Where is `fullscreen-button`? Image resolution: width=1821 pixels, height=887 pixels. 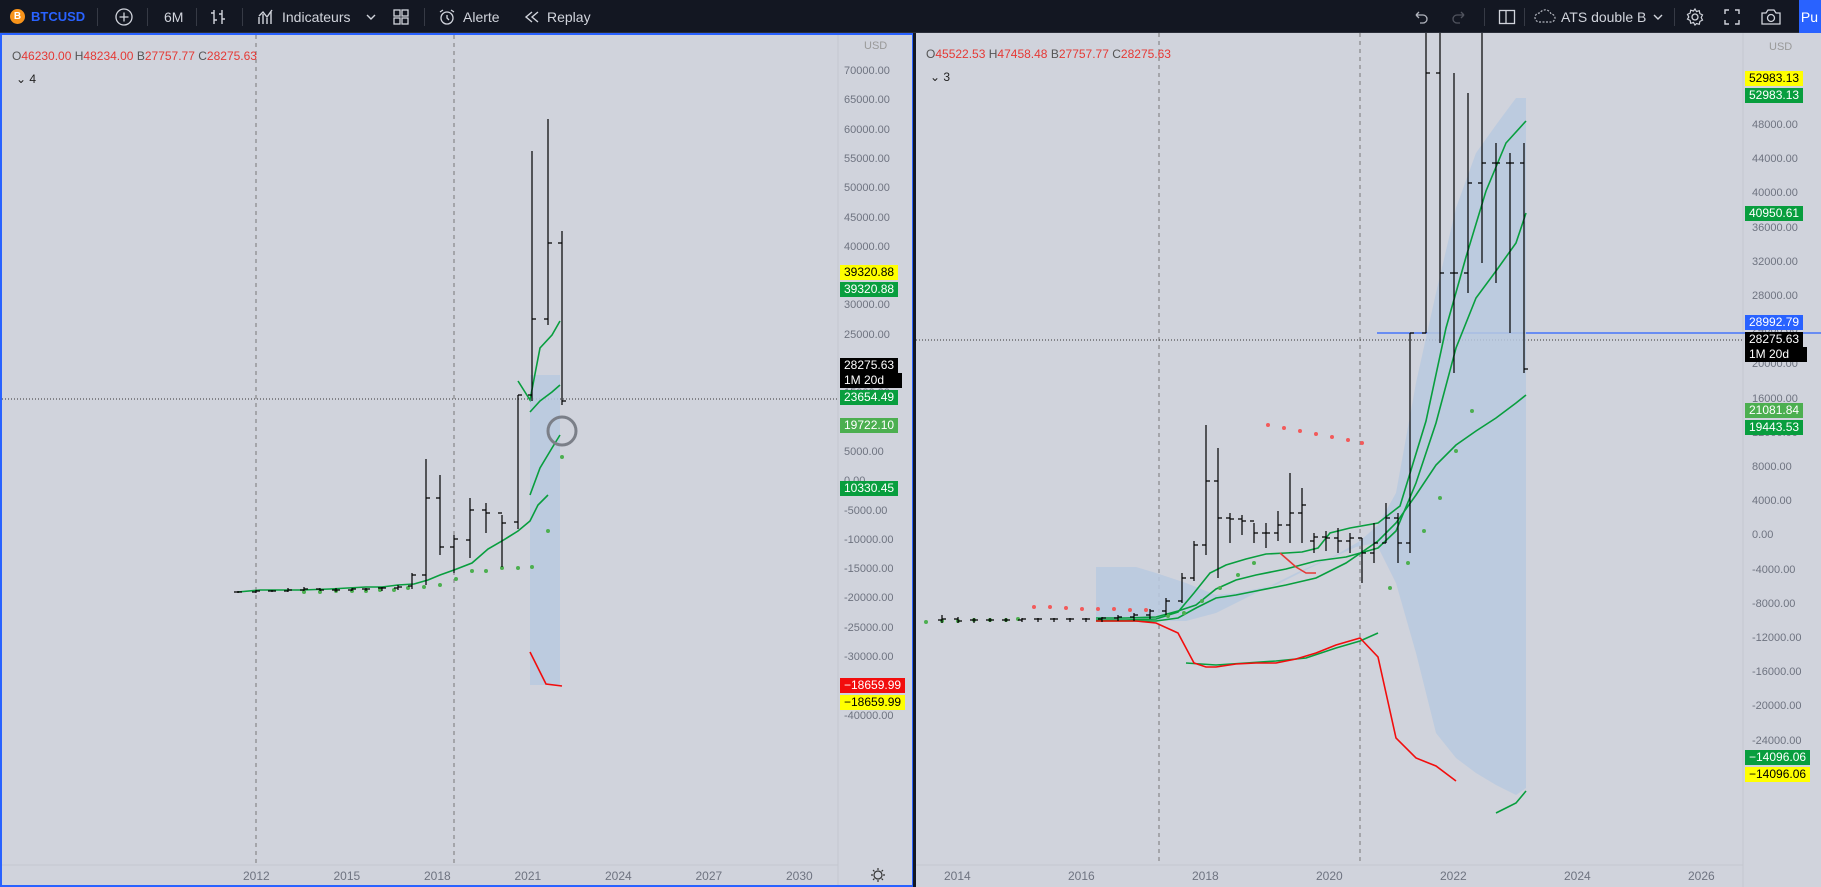
fullscreen-button is located at coordinates (1732, 16).